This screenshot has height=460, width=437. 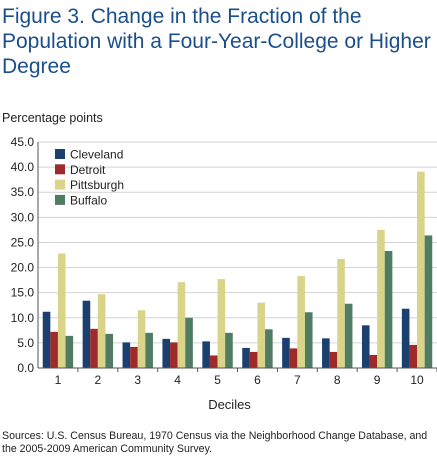 What do you see at coordinates (25, 368) in the screenshot?
I see `y-tick-label: 0.0` at bounding box center [25, 368].